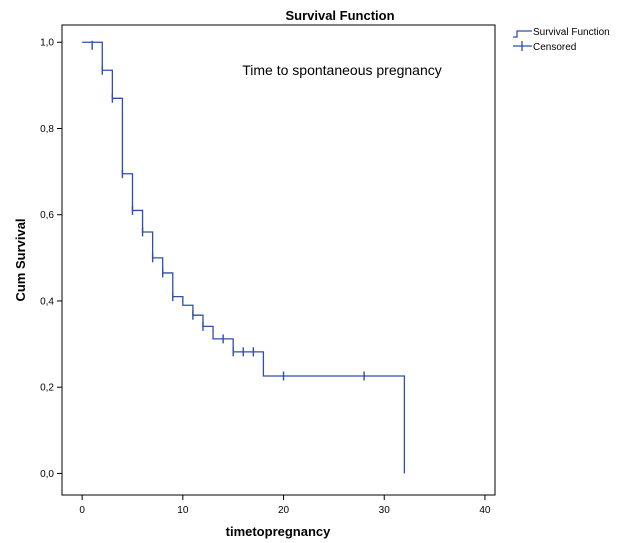  What do you see at coordinates (571, 32) in the screenshot?
I see `legend-label-survival-function: Survival Function` at bounding box center [571, 32].